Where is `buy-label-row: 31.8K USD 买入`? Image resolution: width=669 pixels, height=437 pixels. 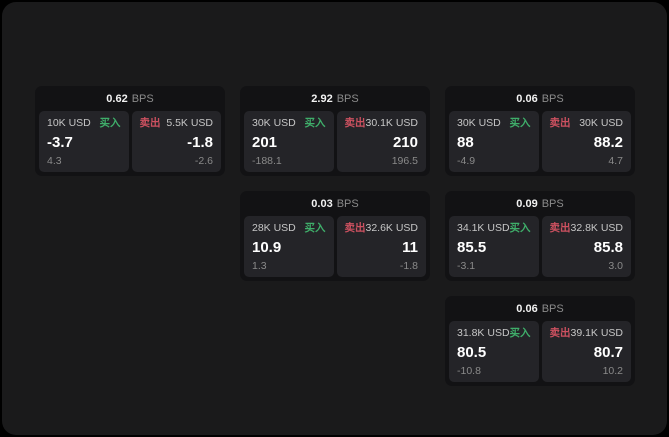
buy-label-row: 31.8K USD 买入 is located at coordinates (494, 333).